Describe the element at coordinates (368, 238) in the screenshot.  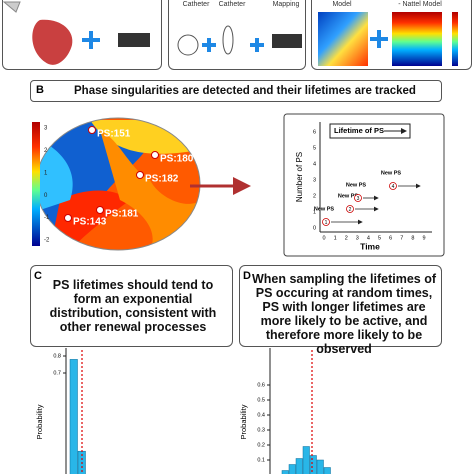
I see `x-tick-label: 4` at that location.